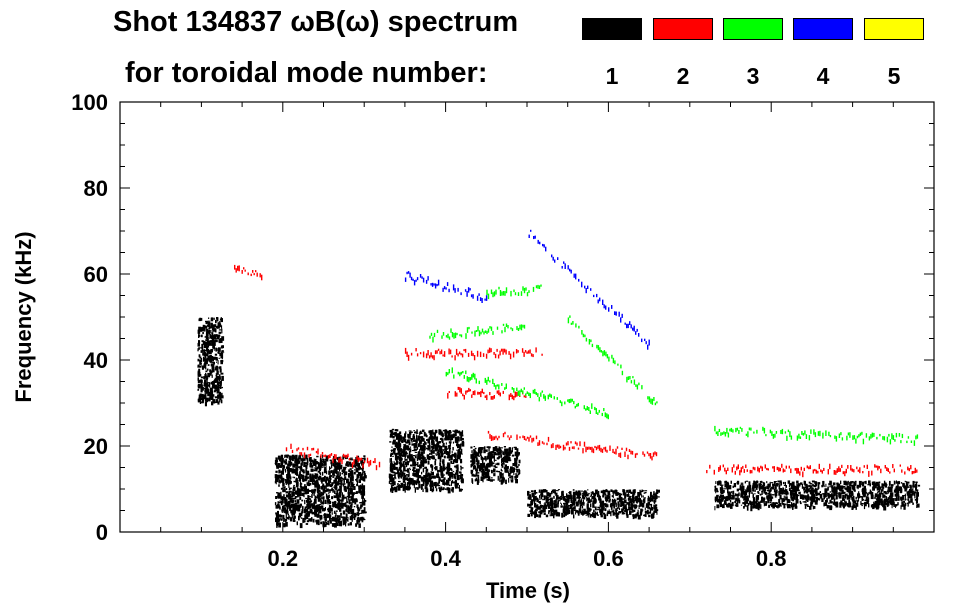 Image resolution: width=963 pixels, height=615 pixels. Describe the element at coordinates (96, 446) in the screenshot. I see `y-tick-label: 20` at that location.